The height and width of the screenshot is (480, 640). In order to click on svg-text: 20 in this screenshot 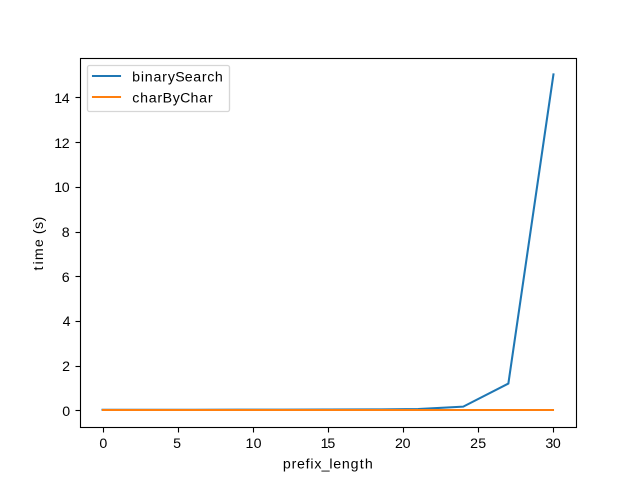, I will do `click(403, 444)`.